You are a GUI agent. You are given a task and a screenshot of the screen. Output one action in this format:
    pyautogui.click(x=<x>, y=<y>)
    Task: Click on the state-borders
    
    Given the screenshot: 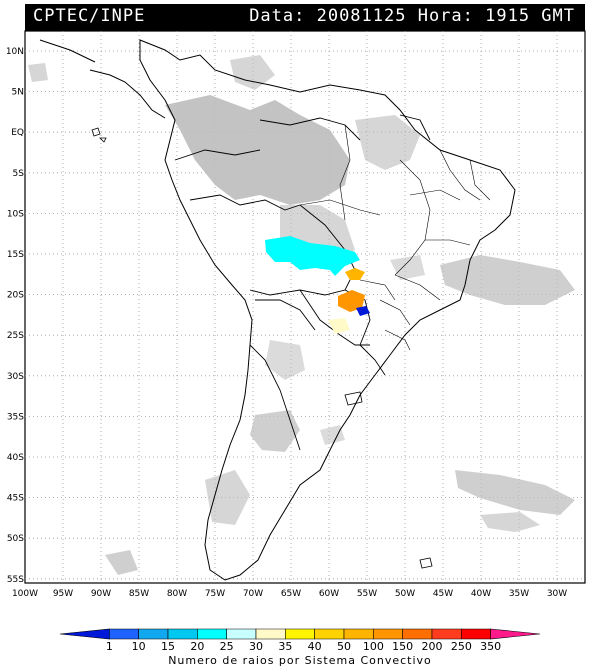 What is the action you would take?
    pyautogui.click(x=395, y=237)
    